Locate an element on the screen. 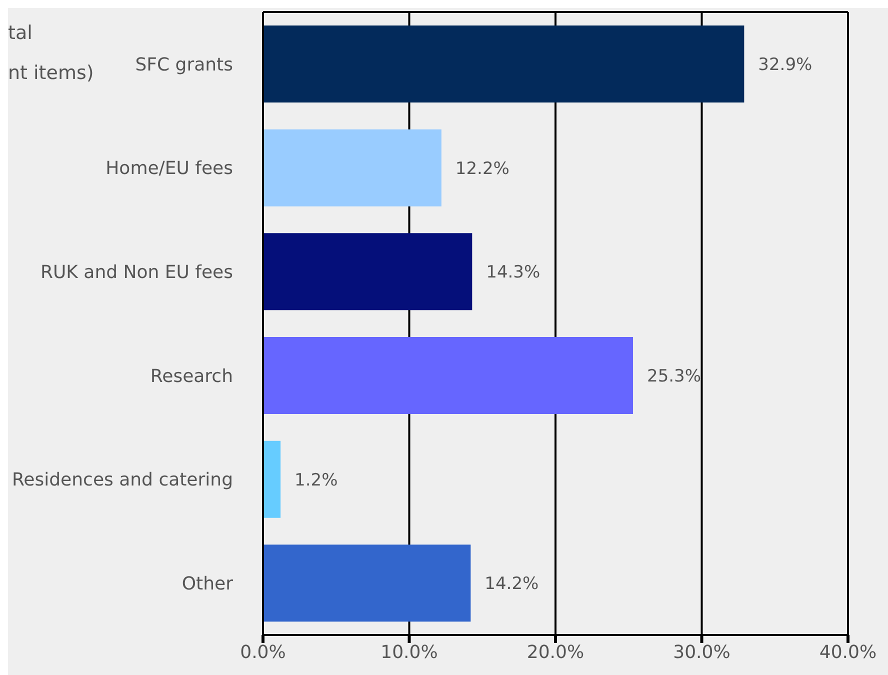 Image resolution: width=888 pixels, height=675 pixels. y-tick-label: Home/EU fees is located at coordinates (169, 169).